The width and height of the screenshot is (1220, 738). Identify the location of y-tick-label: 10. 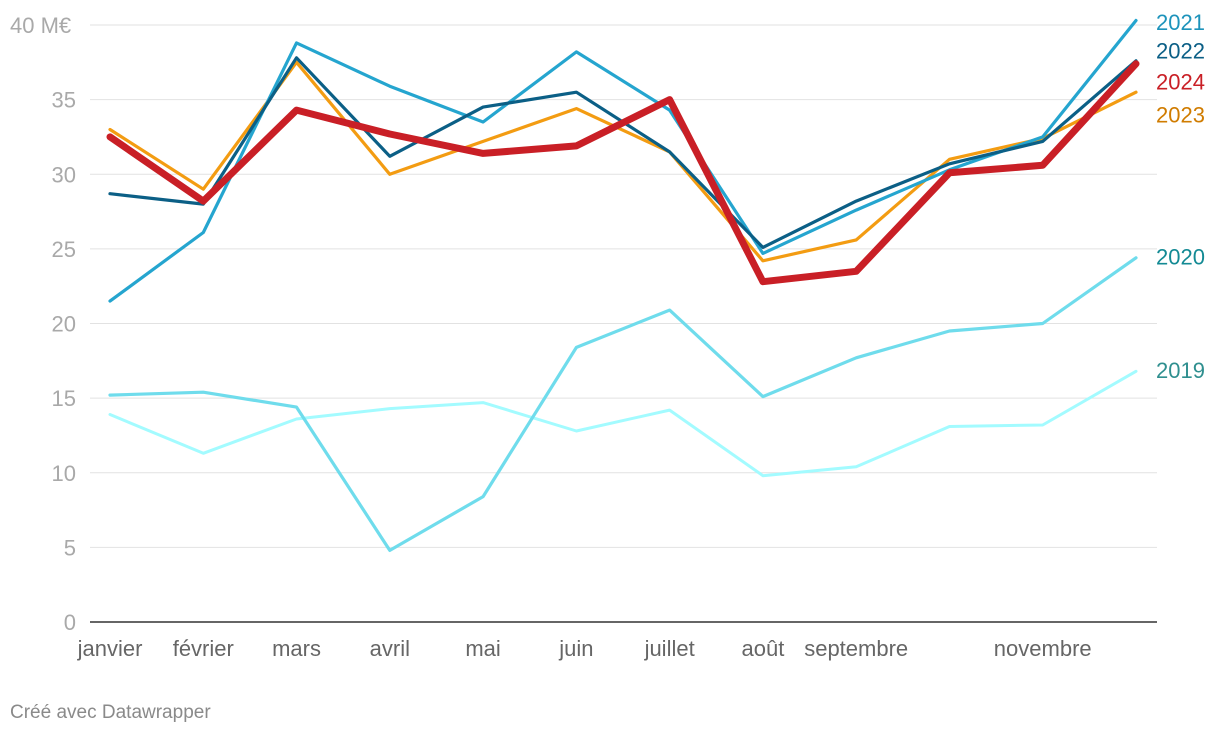
(64, 473).